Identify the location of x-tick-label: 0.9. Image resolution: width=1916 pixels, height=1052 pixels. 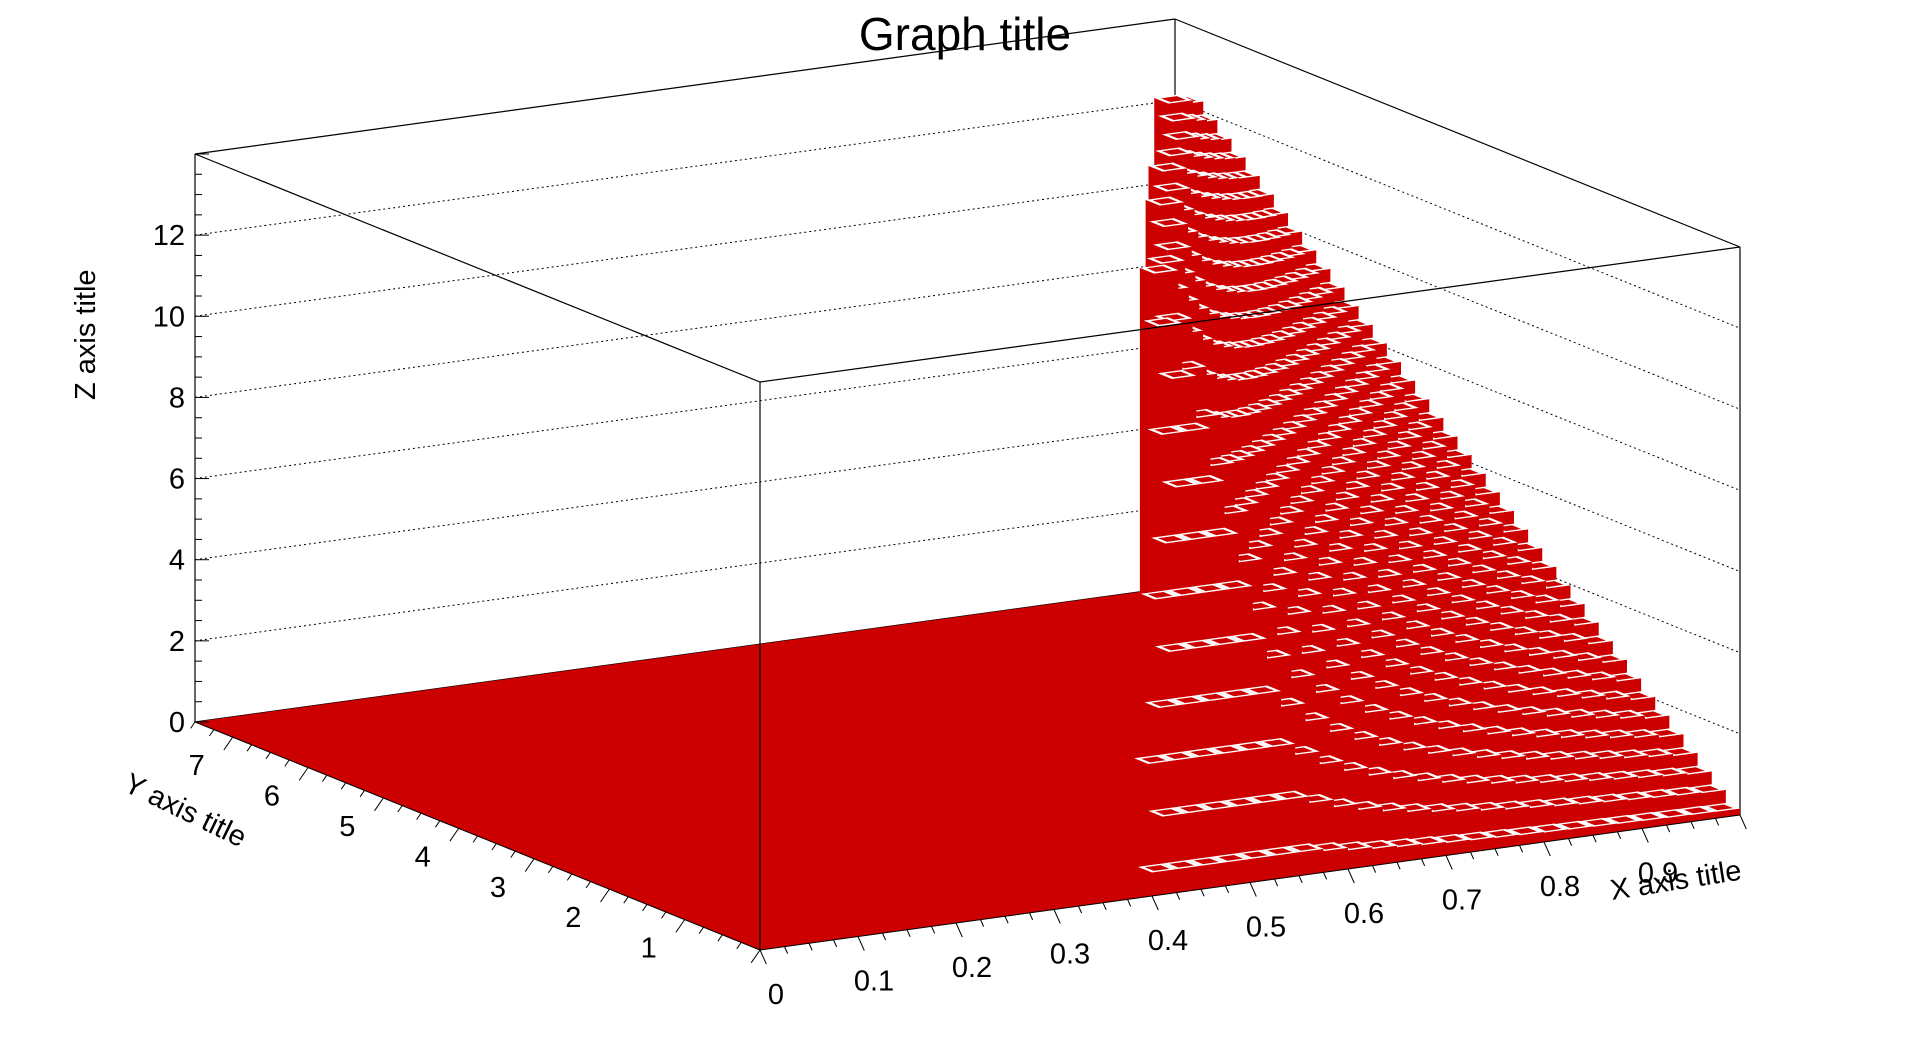
(1658, 874).